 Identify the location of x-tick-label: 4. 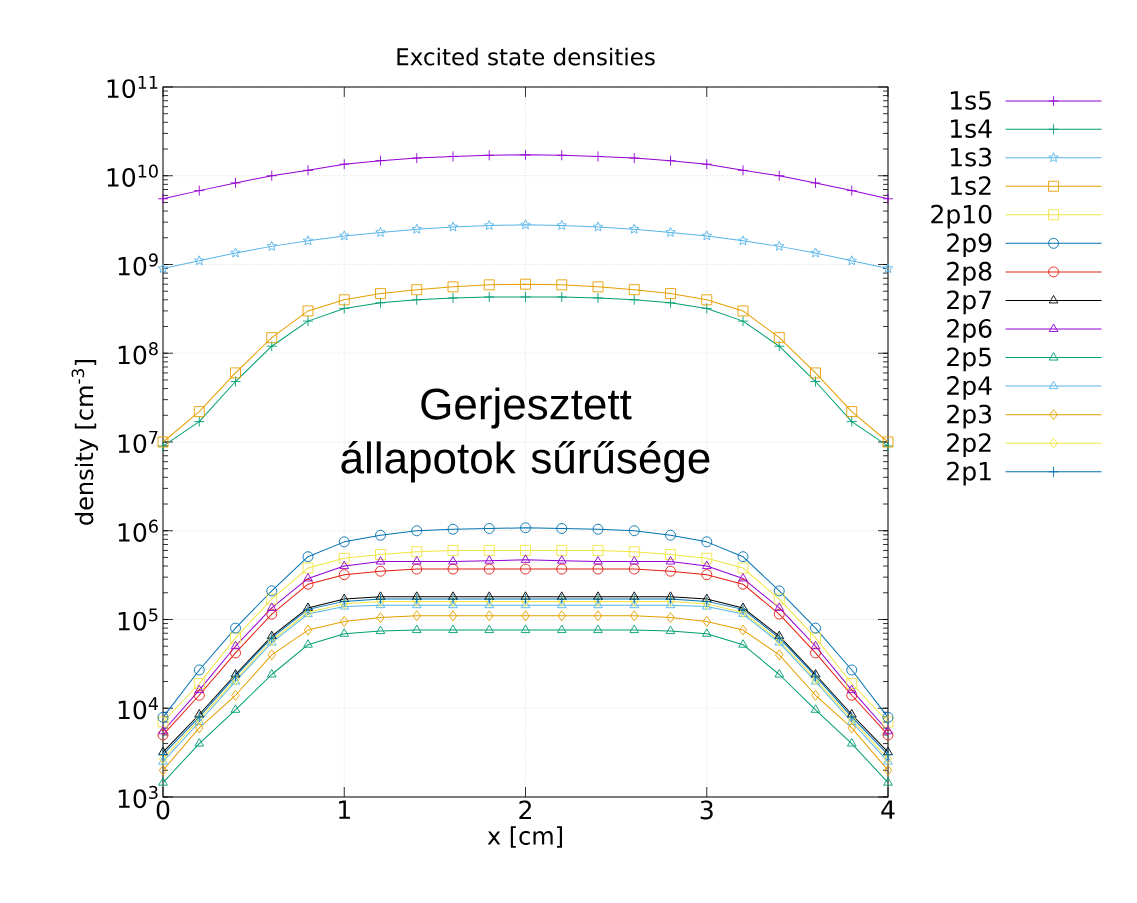
(888, 809).